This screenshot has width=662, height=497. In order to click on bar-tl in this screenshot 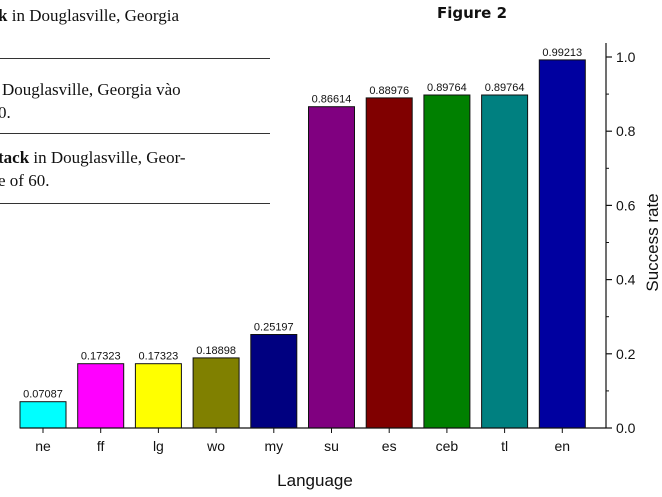, I will do `click(505, 261)`.